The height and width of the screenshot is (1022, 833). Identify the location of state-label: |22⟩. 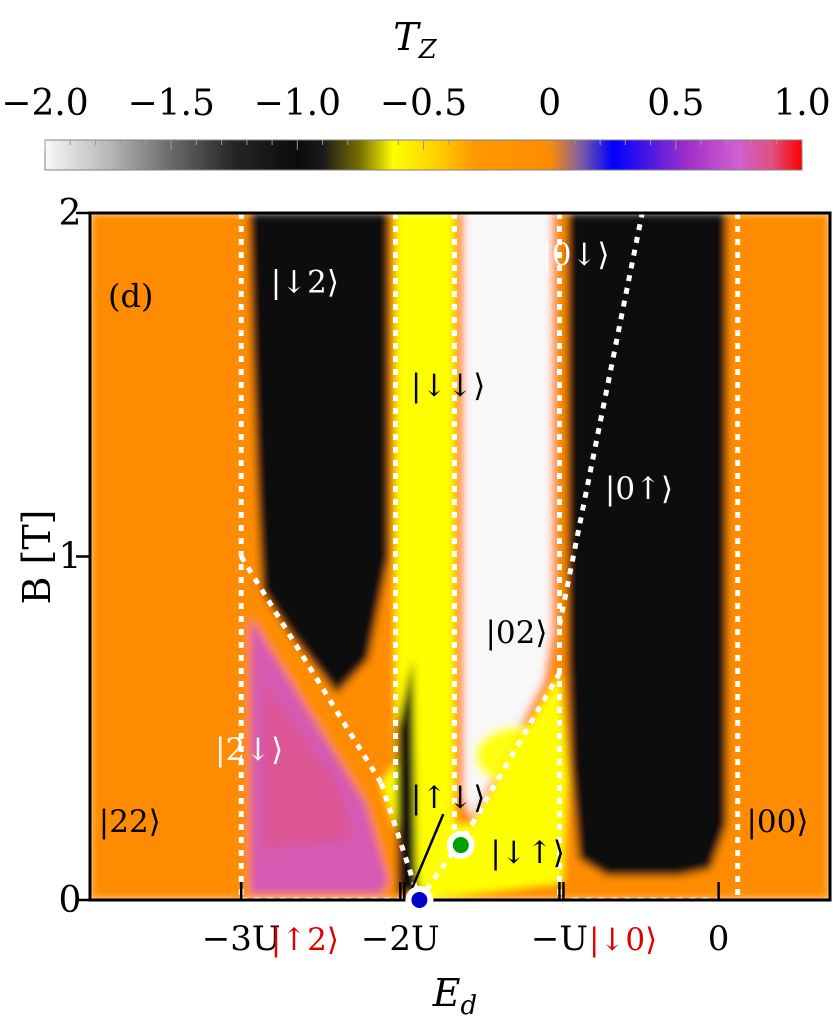
(130, 822).